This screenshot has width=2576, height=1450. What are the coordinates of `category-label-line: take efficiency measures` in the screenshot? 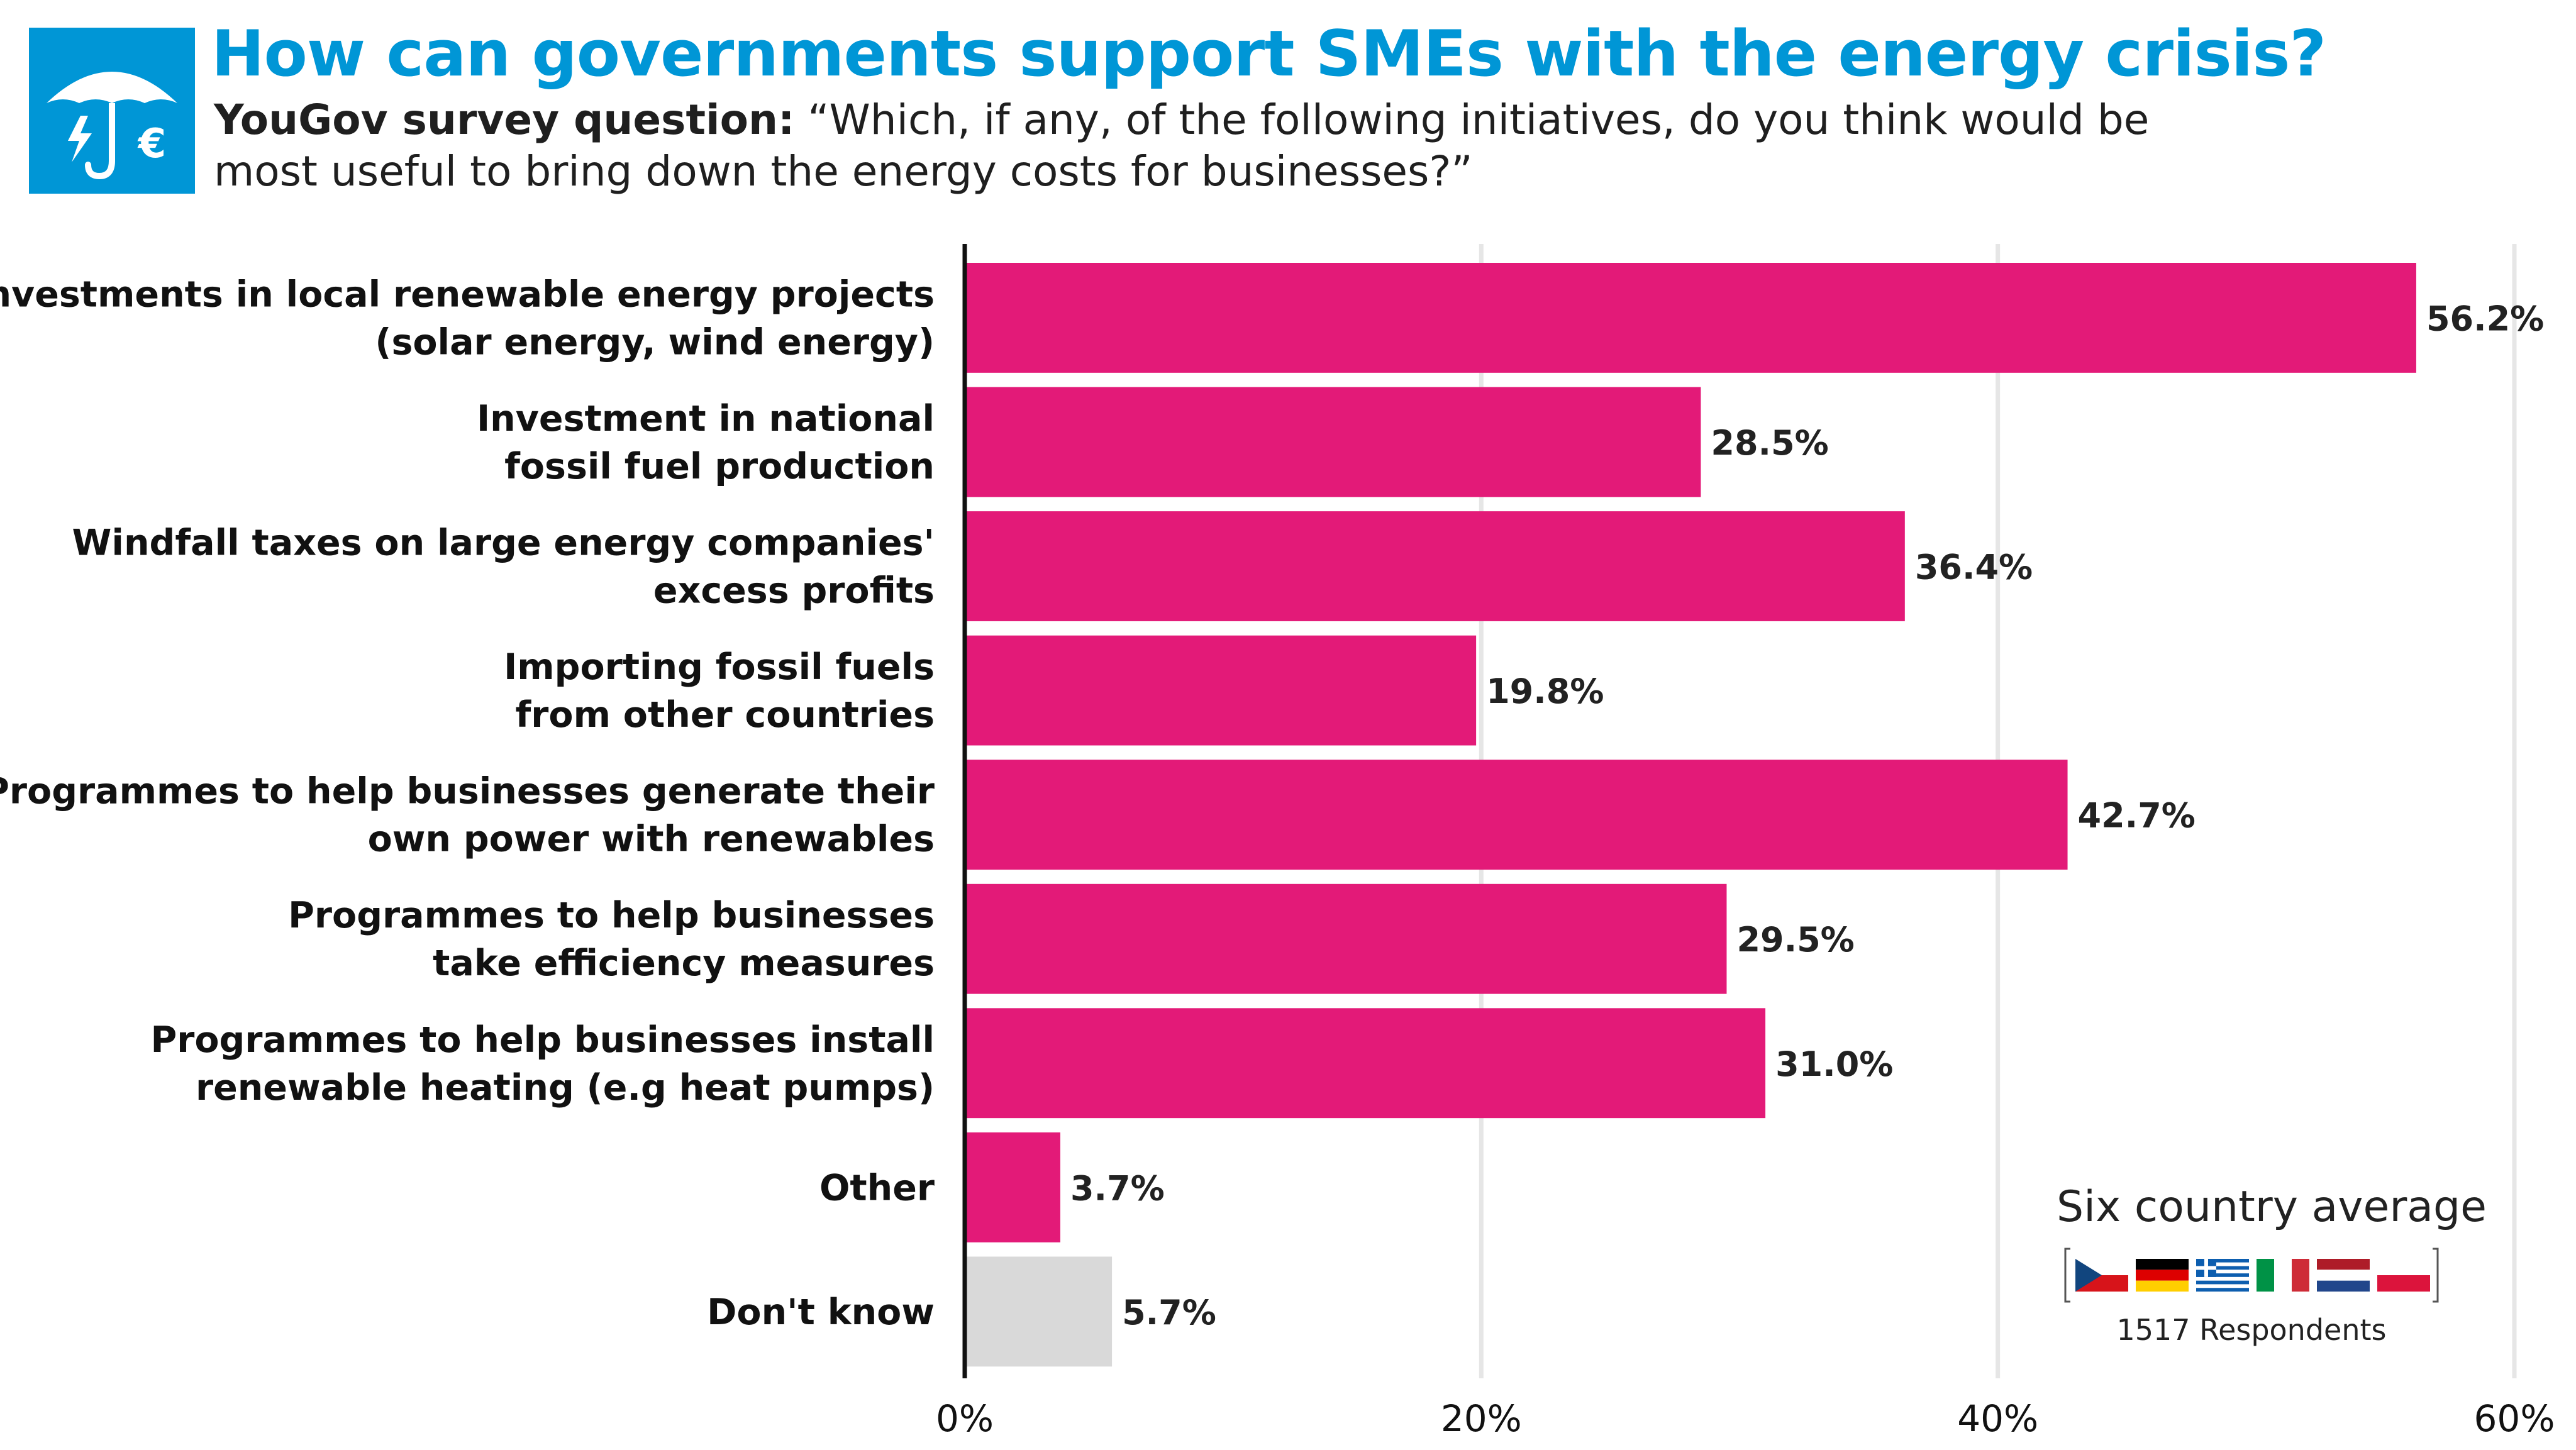 It's located at (684, 963).